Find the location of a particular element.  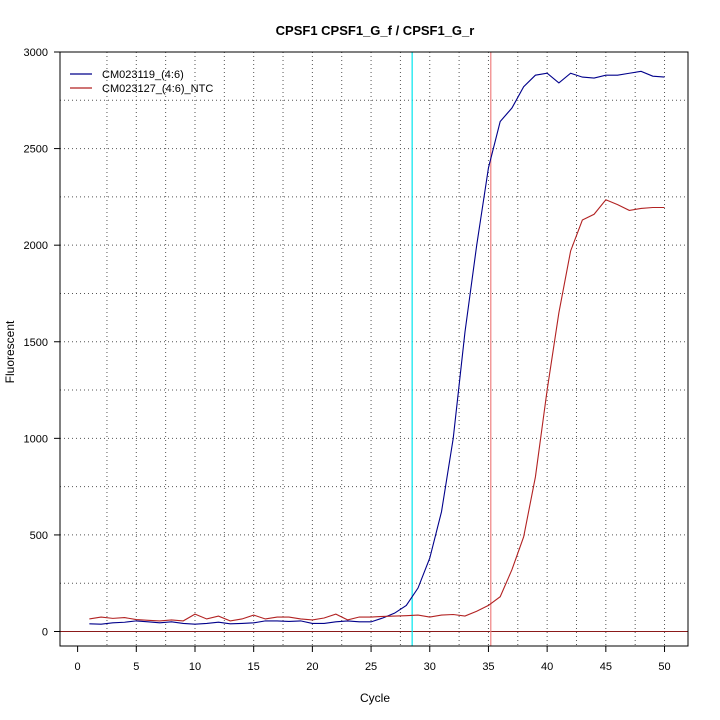

x-tick-label: 50 is located at coordinates (664, 667).